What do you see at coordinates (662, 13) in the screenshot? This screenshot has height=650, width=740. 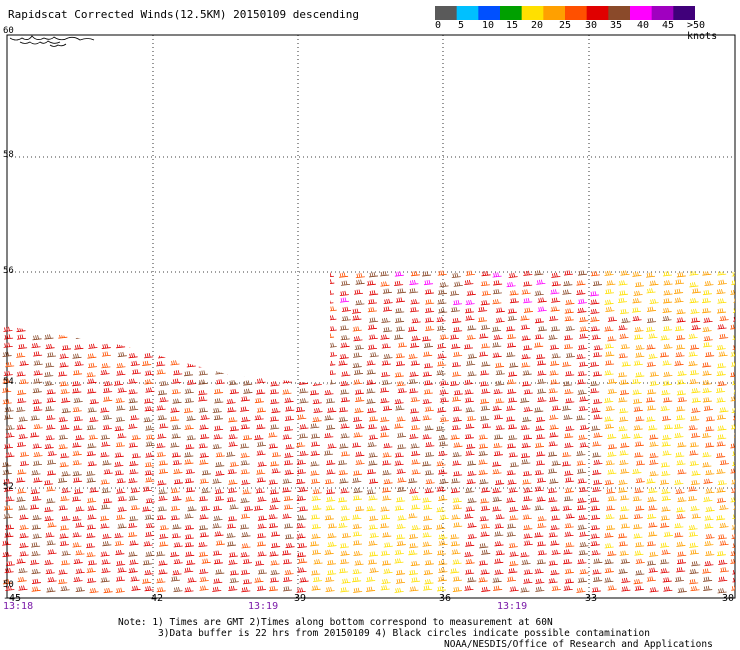 I see `legend-swatch` at bounding box center [662, 13].